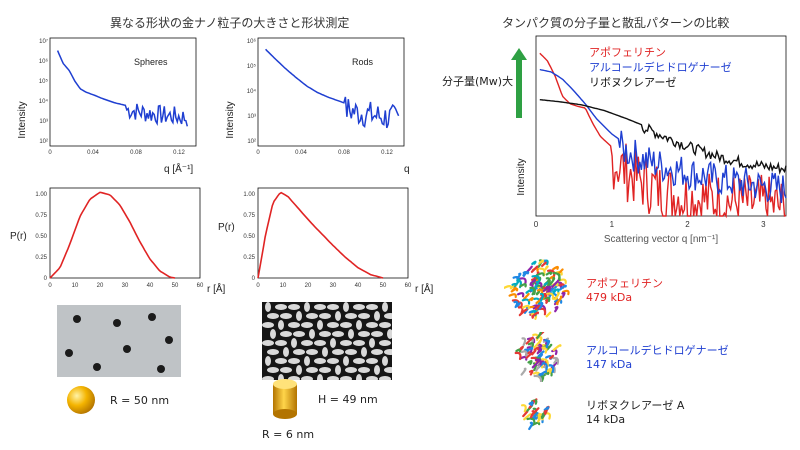 This screenshot has height=450, width=800. What do you see at coordinates (633, 82) in the screenshot?
I see `legend-item-ribonuclease: リボヌクレアーゼ` at bounding box center [633, 82].